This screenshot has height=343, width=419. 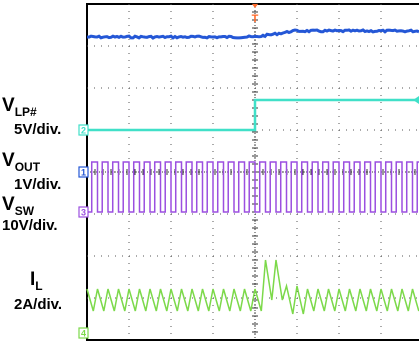 What do you see at coordinates (18, 206) in the screenshot?
I see `label-vsw: VSW` at bounding box center [18, 206].